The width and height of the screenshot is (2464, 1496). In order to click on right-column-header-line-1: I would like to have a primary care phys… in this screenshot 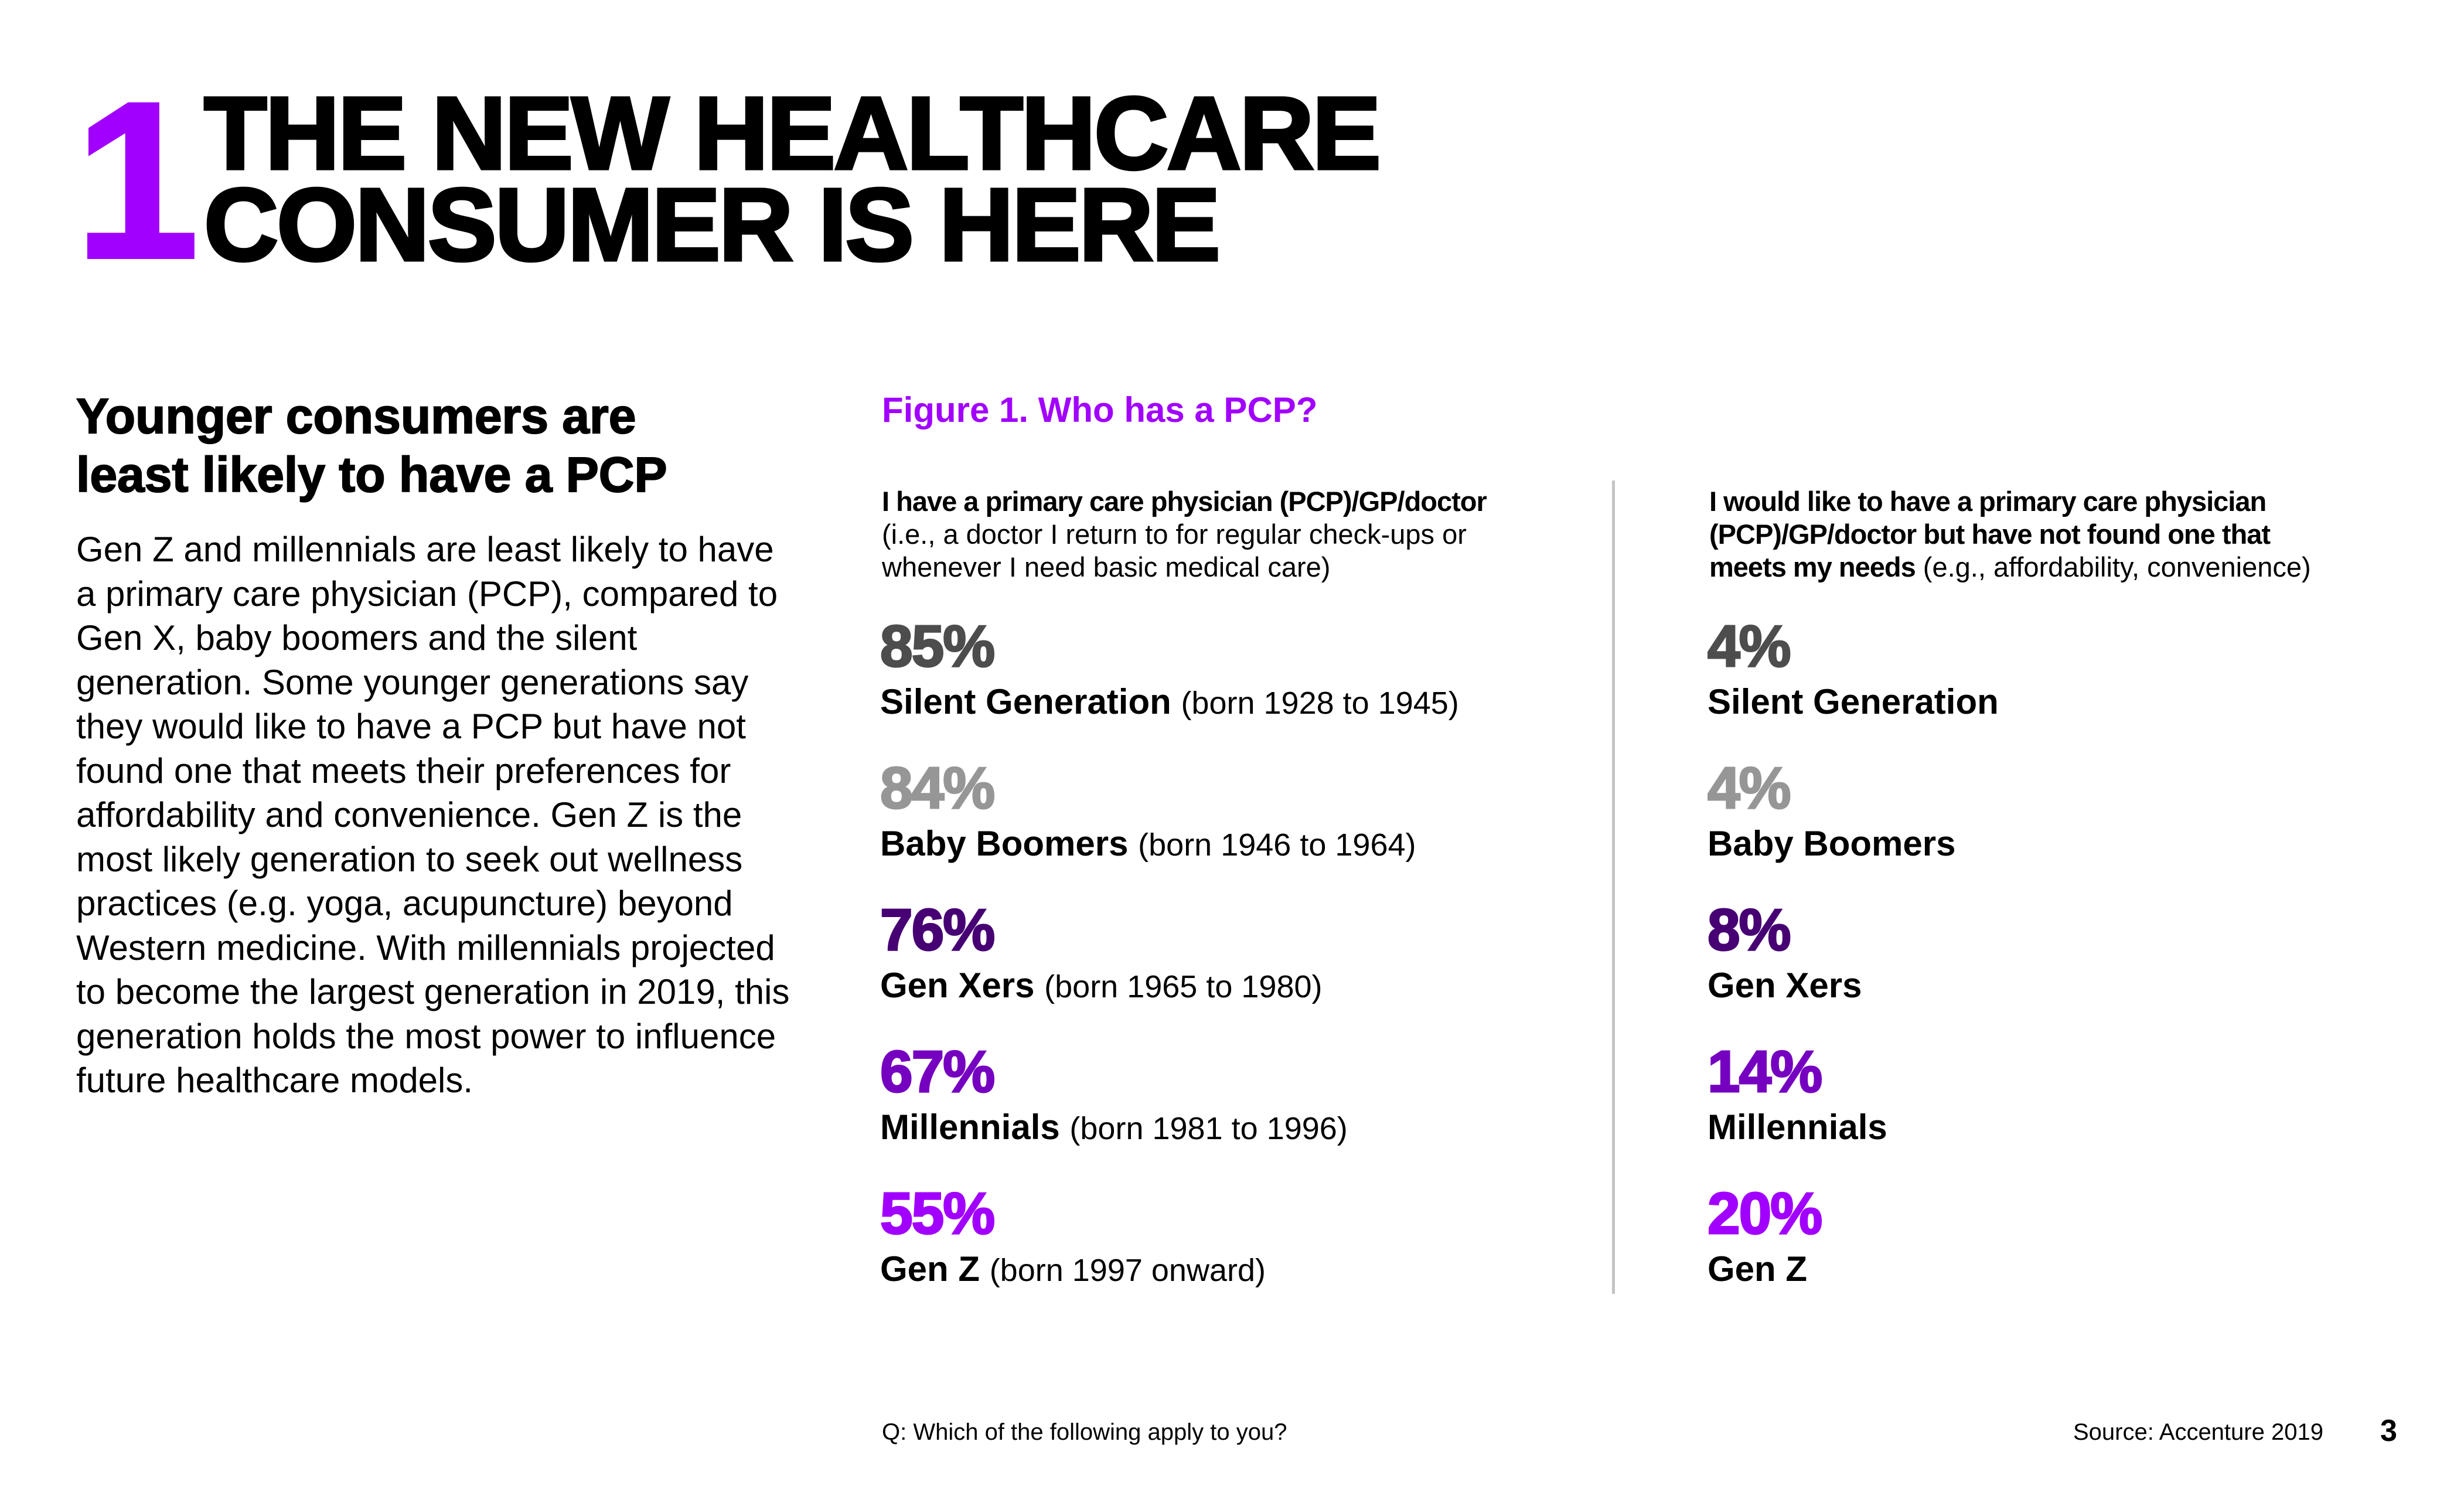, I will do `click(1988, 501)`.